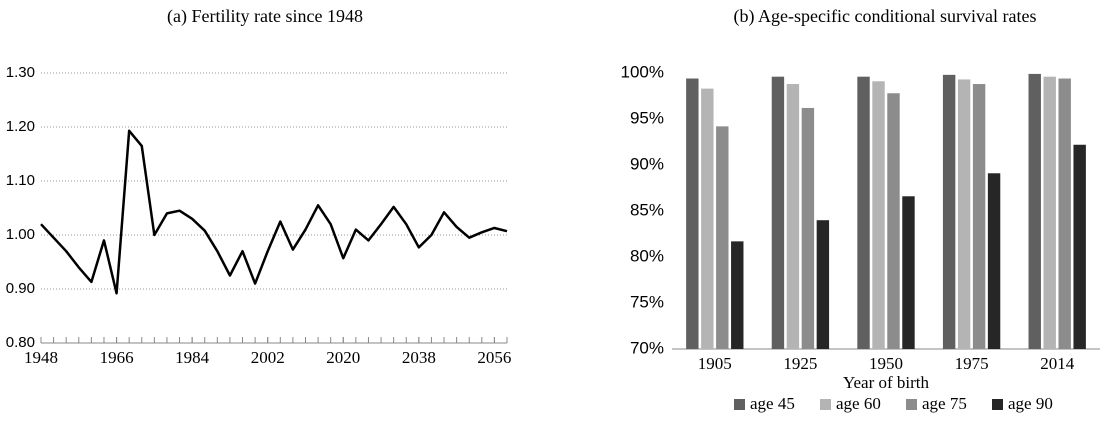 The image size is (1113, 439). I want to click on y-tick-label: 75%, so click(647, 301).